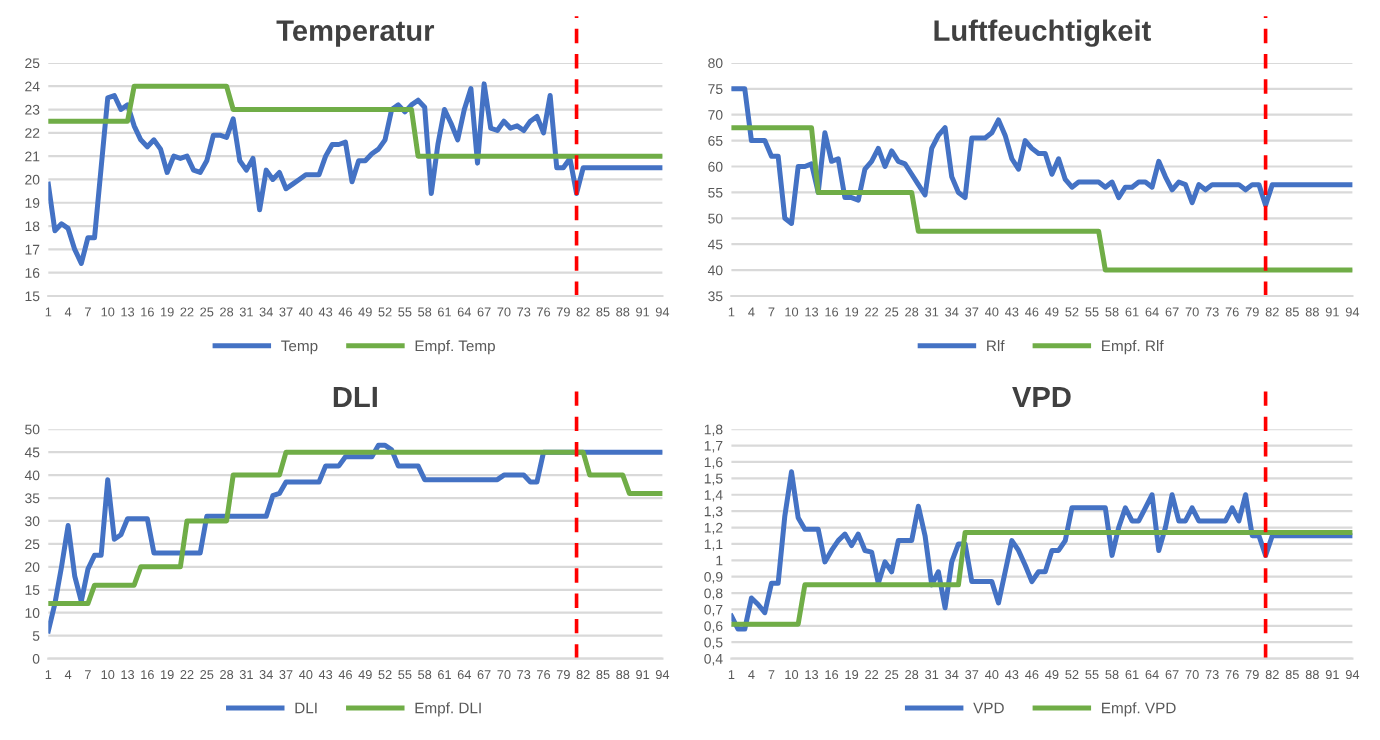  What do you see at coordinates (1041, 396) in the screenshot?
I see `chart-title: VPD` at bounding box center [1041, 396].